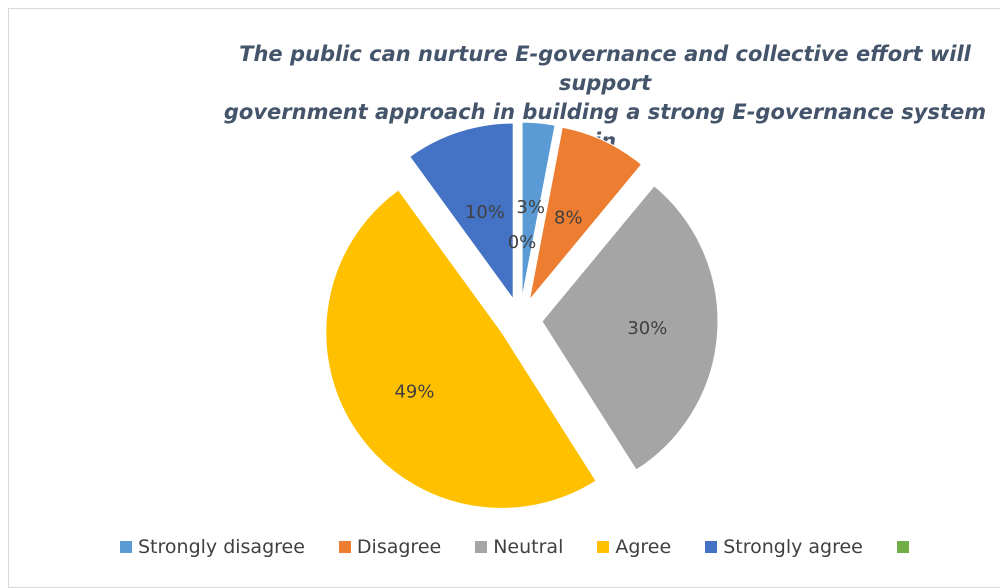  I want to click on pie-slice-neutral, so click(630, 328).